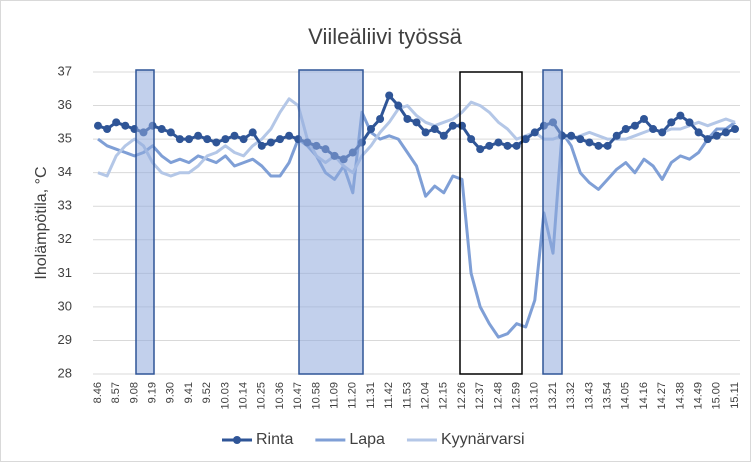  What do you see at coordinates (65, 104) in the screenshot?
I see `y-tick-label: 36` at bounding box center [65, 104].